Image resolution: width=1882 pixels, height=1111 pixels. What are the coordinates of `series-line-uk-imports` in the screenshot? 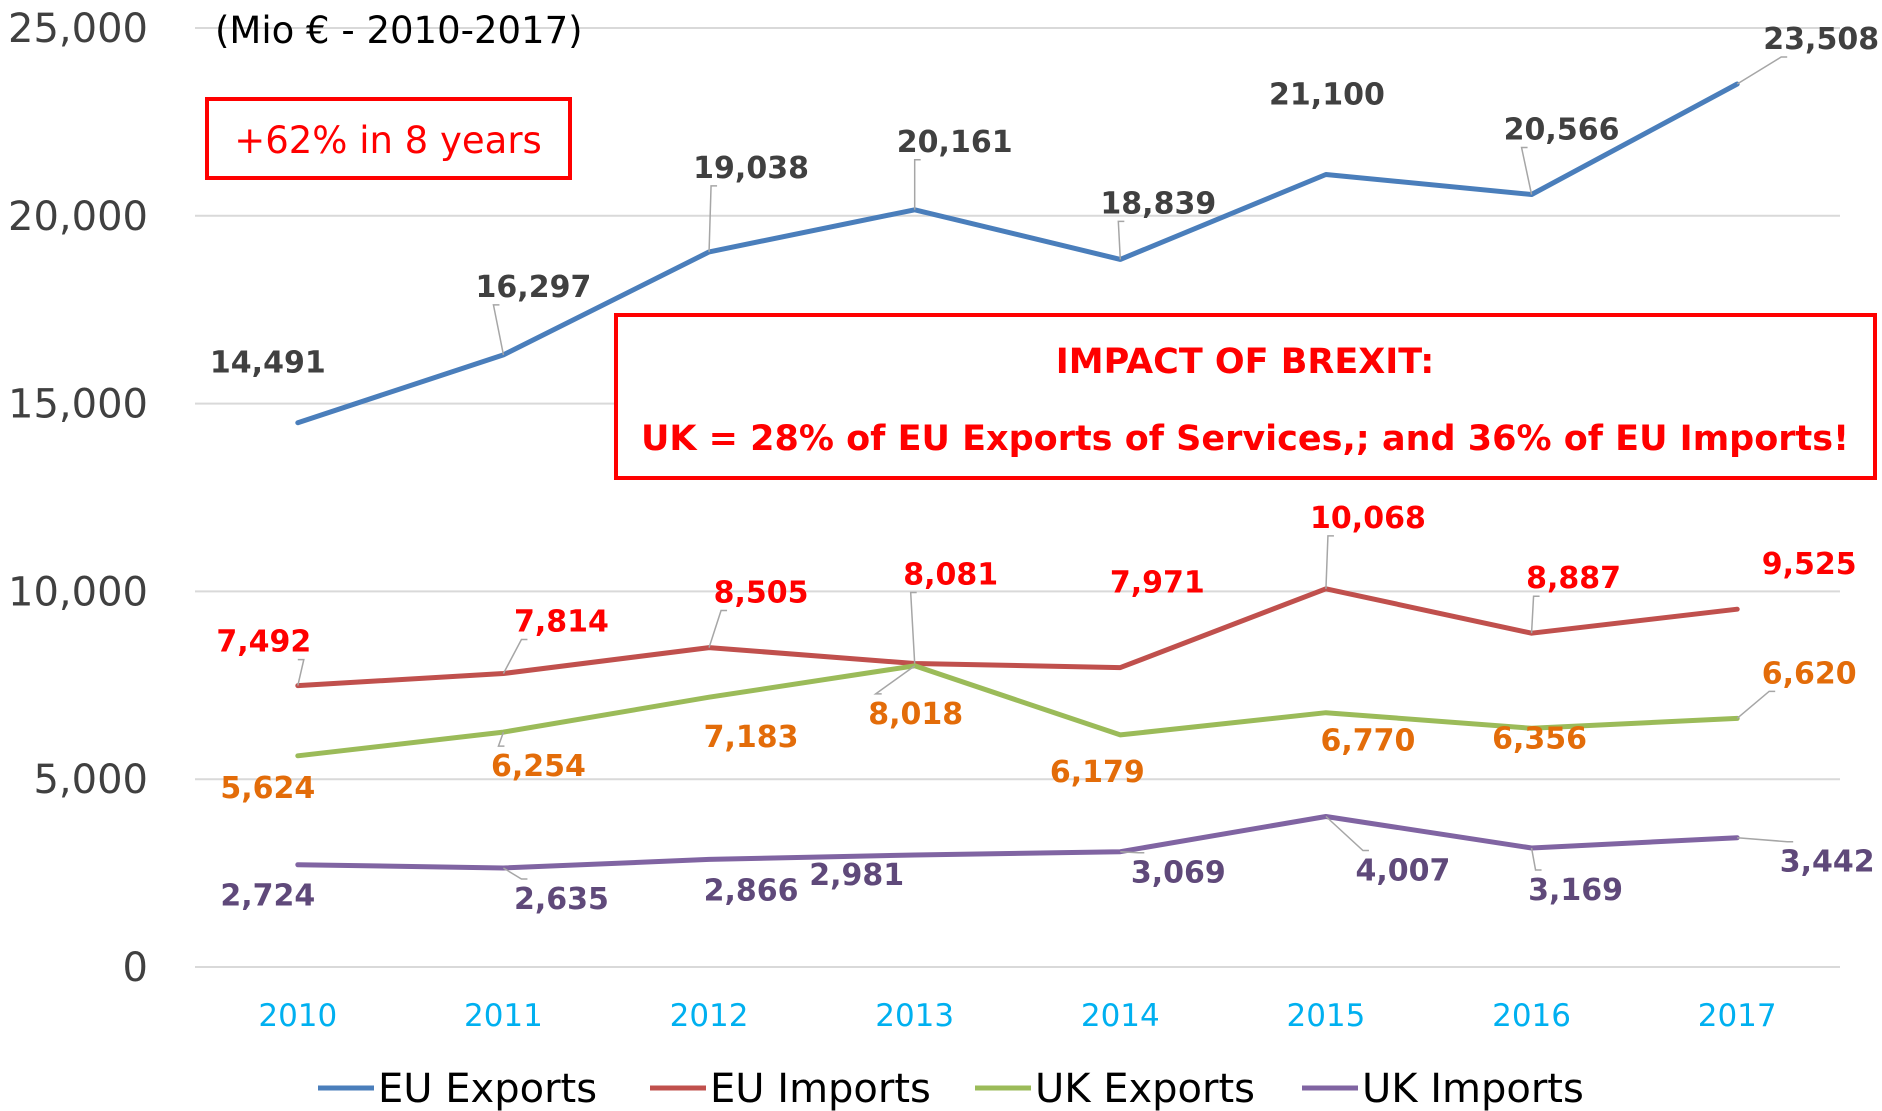 It's located at (1017, 842).